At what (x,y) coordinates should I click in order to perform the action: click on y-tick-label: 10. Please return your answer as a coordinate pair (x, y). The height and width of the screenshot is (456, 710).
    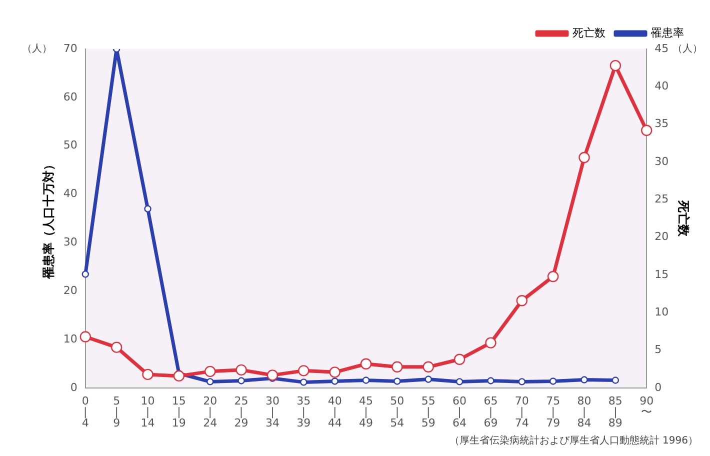
    Looking at the image, I should click on (70, 339).